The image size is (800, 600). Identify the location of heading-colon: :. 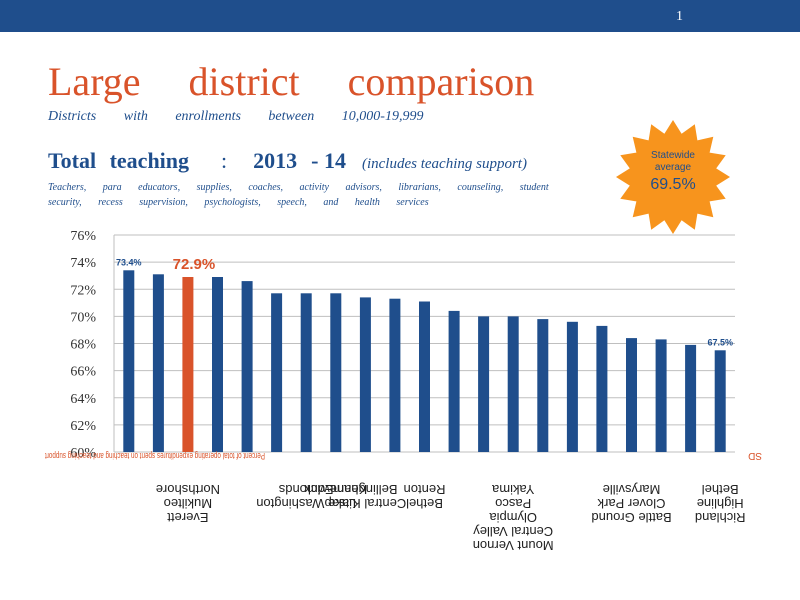
(224, 160).